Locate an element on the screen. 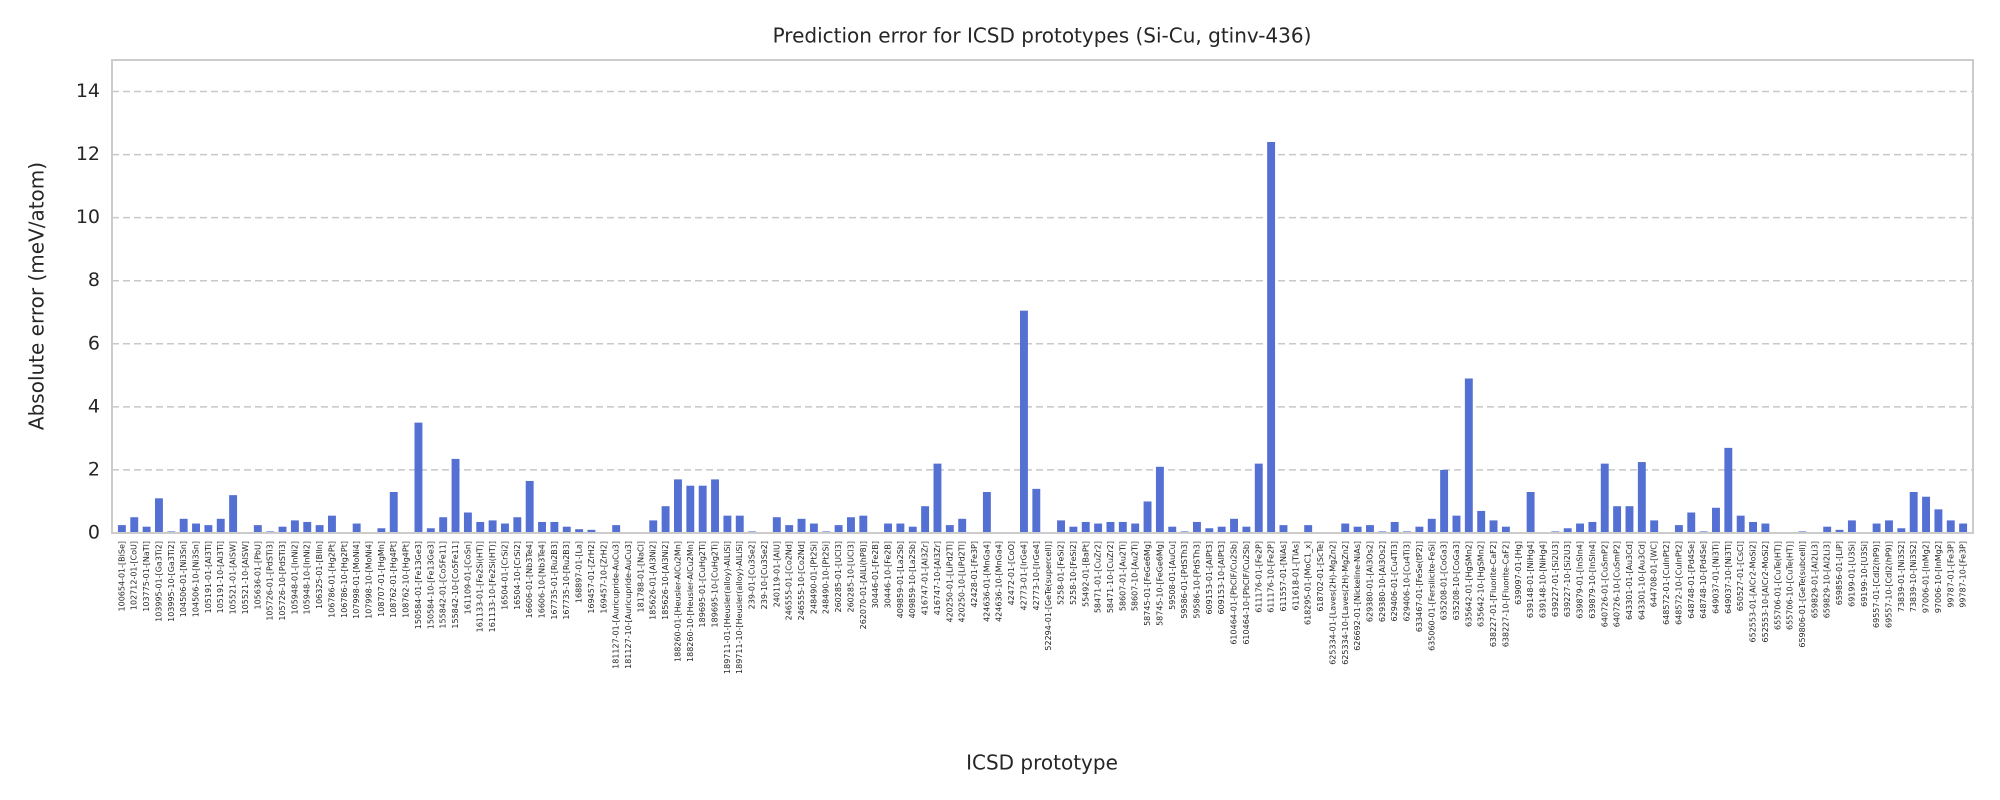 This screenshot has width=2000, height=800. x-tick-label: 639227-10-[Si2U3] is located at coordinates (1567, 579).